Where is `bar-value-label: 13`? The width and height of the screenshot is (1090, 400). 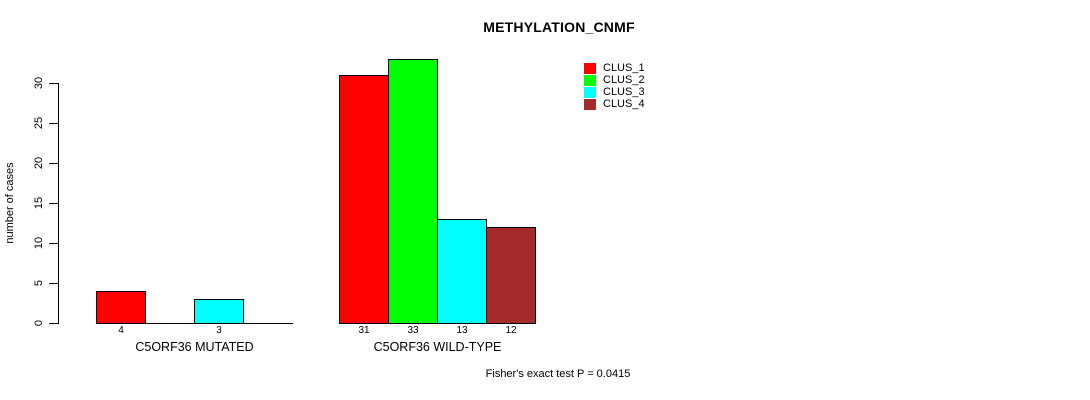 bar-value-label: 13 is located at coordinates (462, 330).